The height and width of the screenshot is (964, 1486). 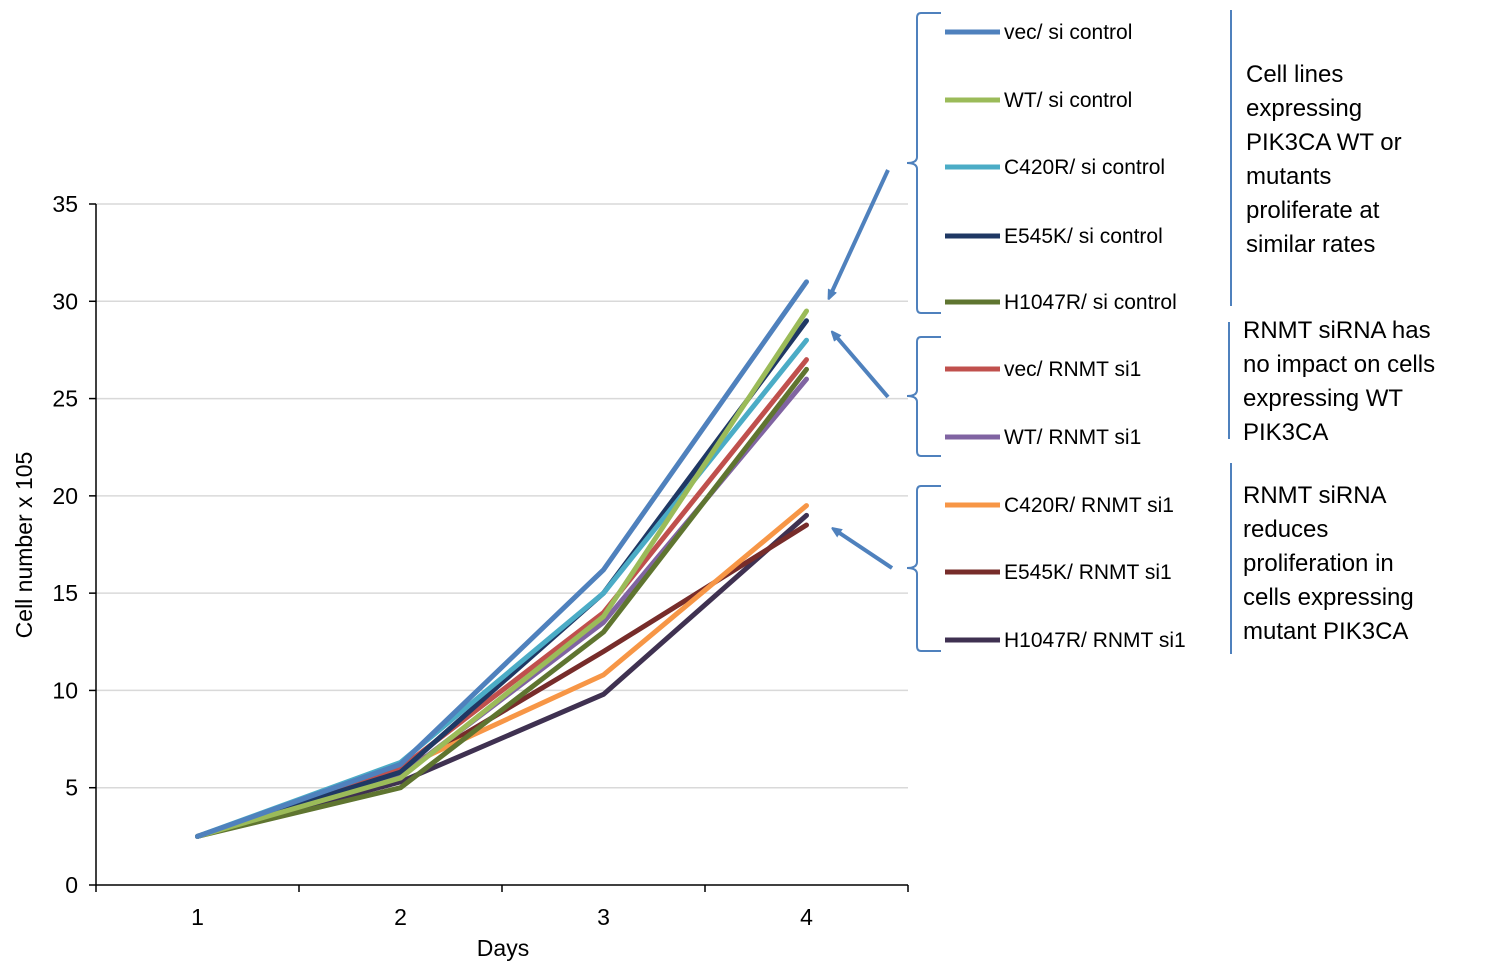 What do you see at coordinates (1325, 631) in the screenshot?
I see `annotation-line: mutant PIK3CA` at bounding box center [1325, 631].